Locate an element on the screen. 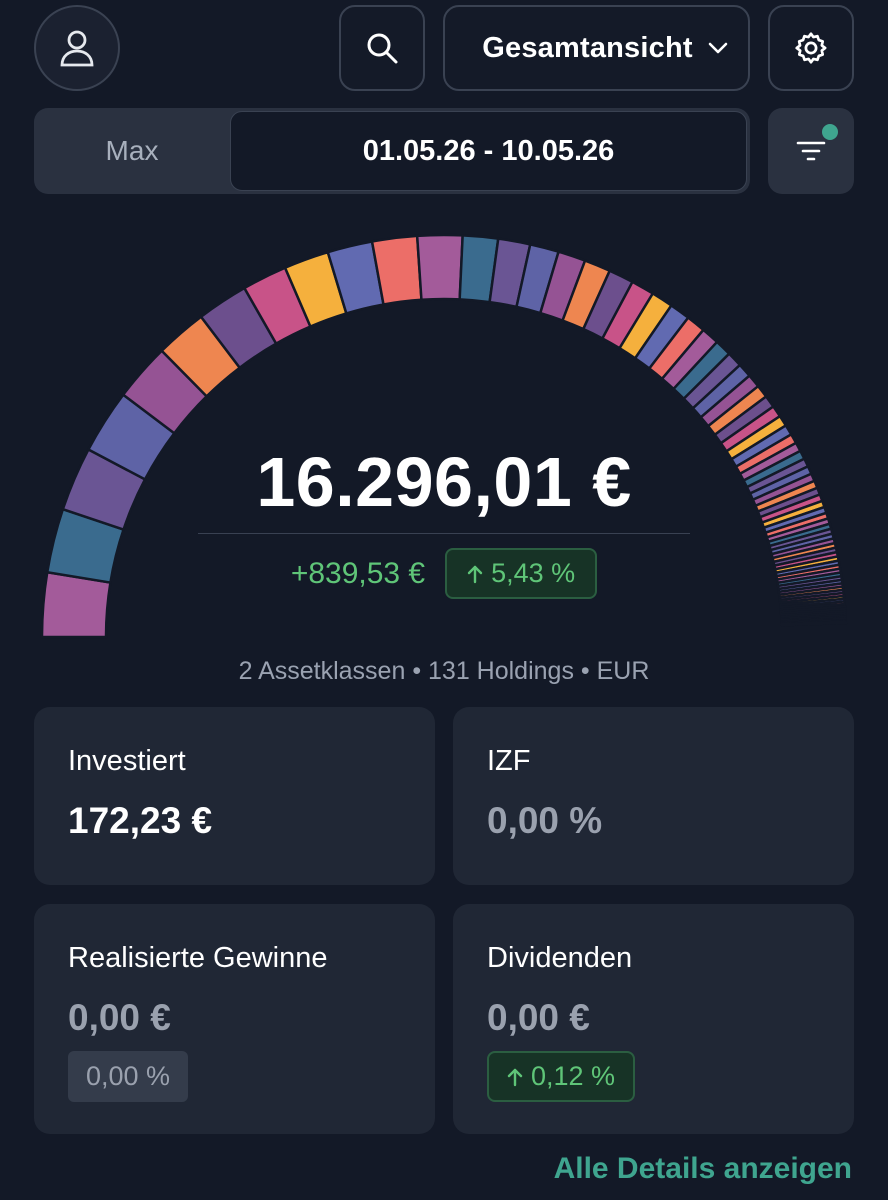  range-selector: Max 01.05.26 - 10.05.26 is located at coordinates (392, 151).